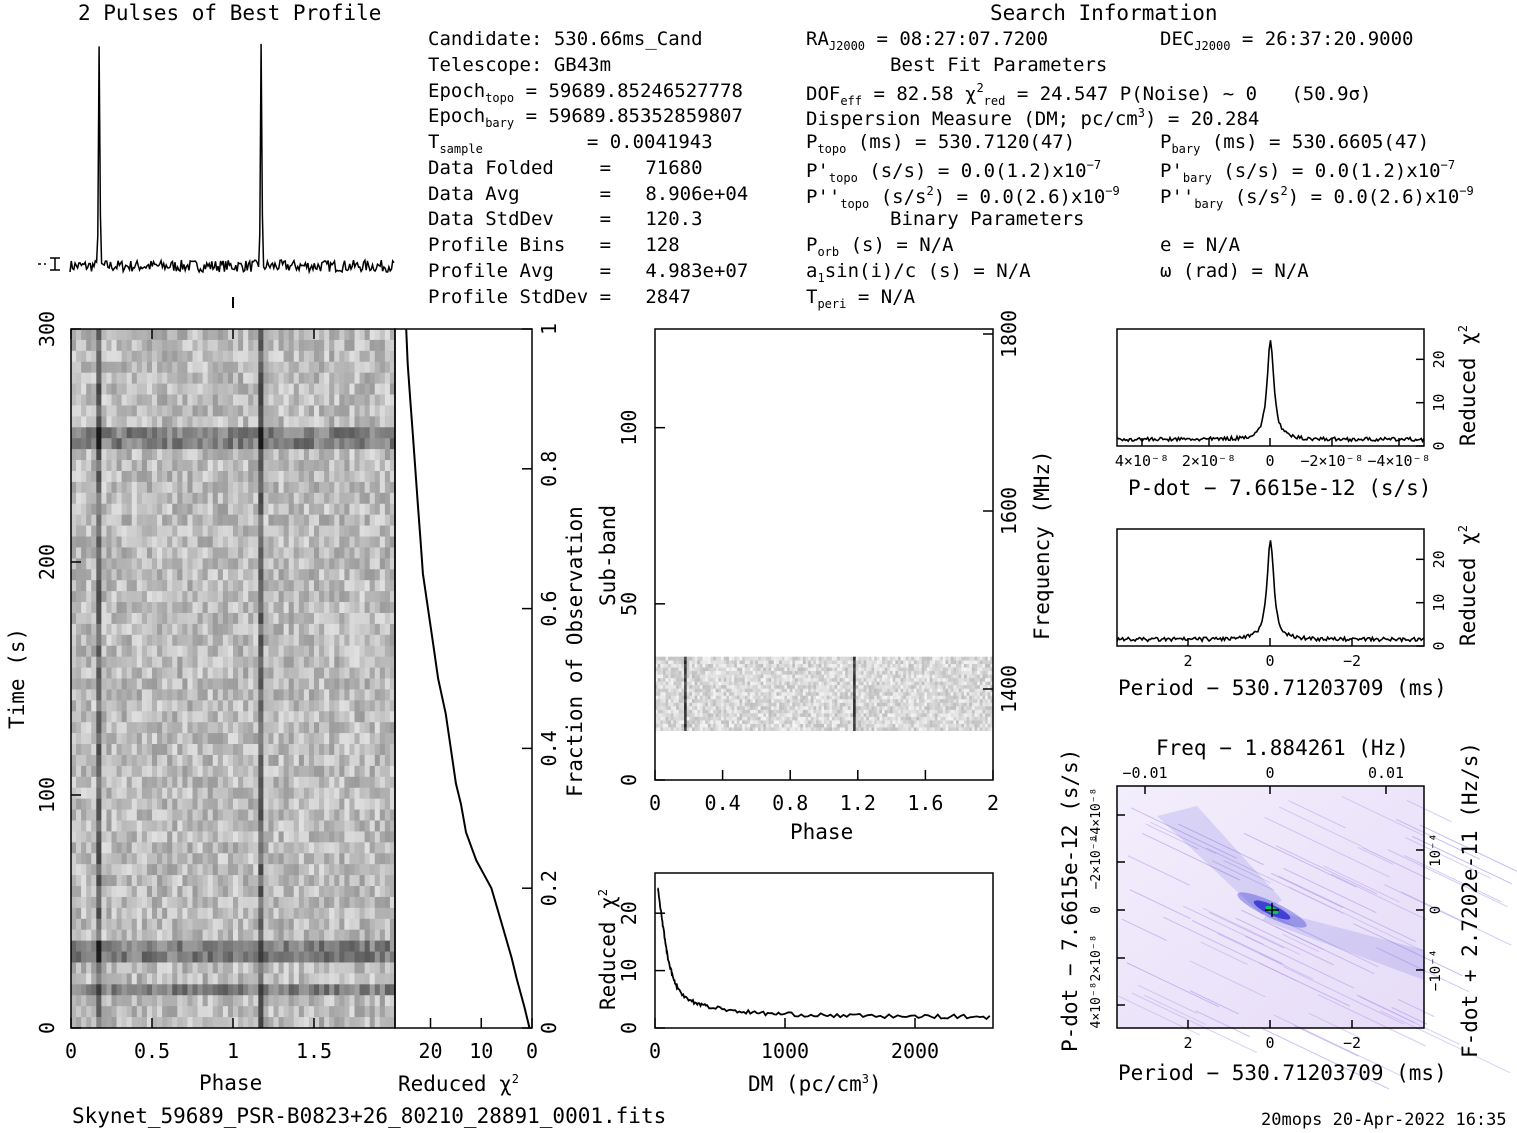 The height and width of the screenshot is (1133, 1517). I want to click on profile-errorbar, so click(55, 264).